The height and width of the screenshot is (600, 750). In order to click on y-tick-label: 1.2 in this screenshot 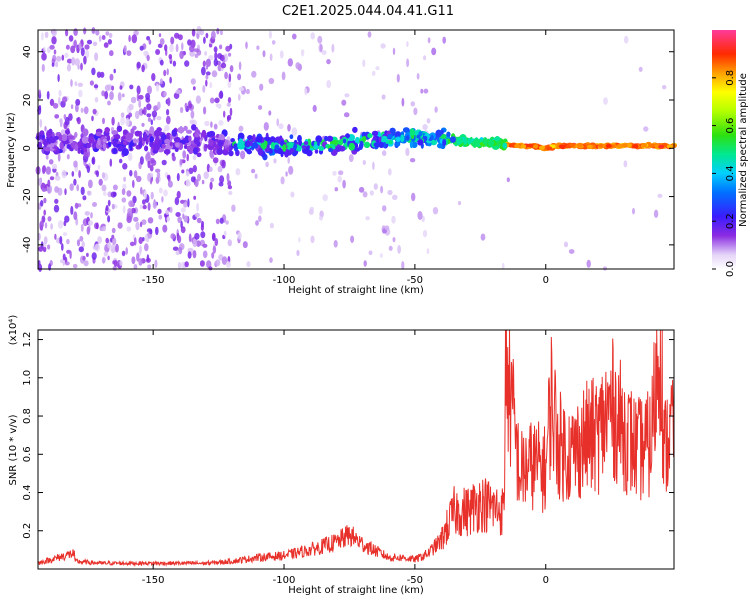, I will do `click(27, 340)`.